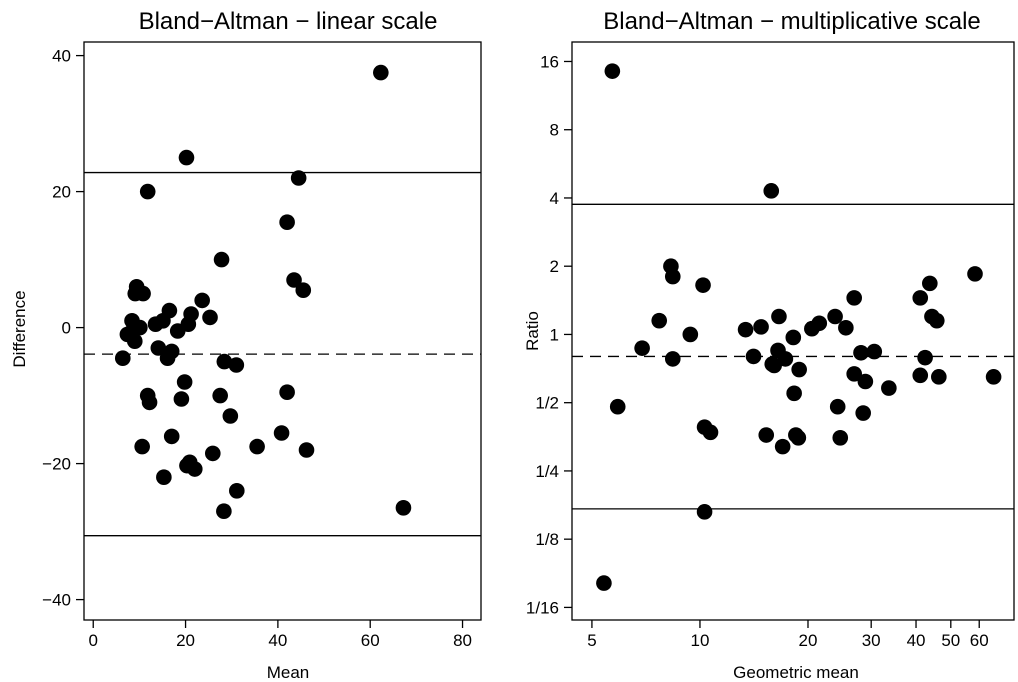 This screenshot has height=682, width=1018. What do you see at coordinates (591, 640) in the screenshot?
I see `x-tick-label: 5` at bounding box center [591, 640].